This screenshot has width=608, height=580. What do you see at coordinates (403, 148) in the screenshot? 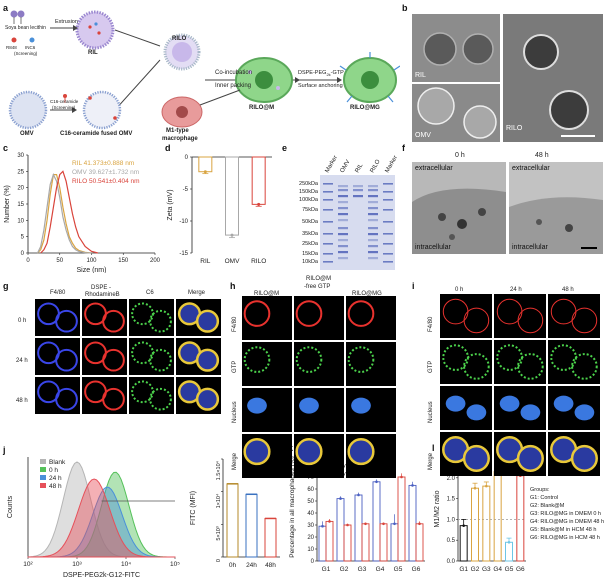
I see `panel-label-f: f` at bounding box center [403, 148].